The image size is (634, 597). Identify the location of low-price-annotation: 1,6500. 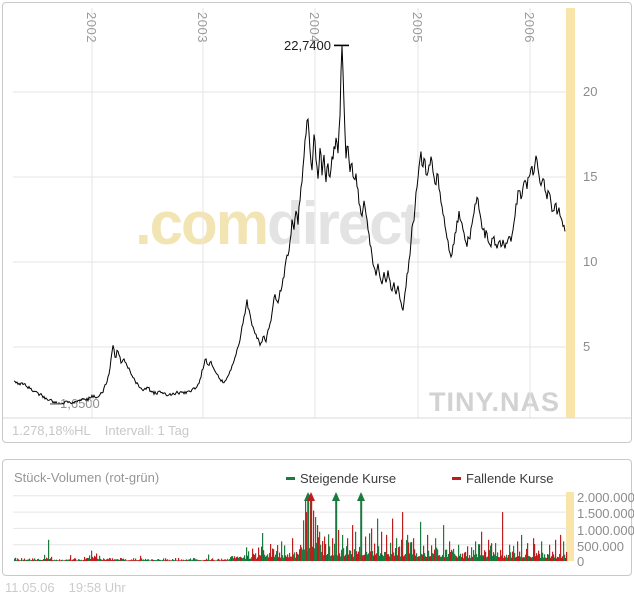
(80, 403).